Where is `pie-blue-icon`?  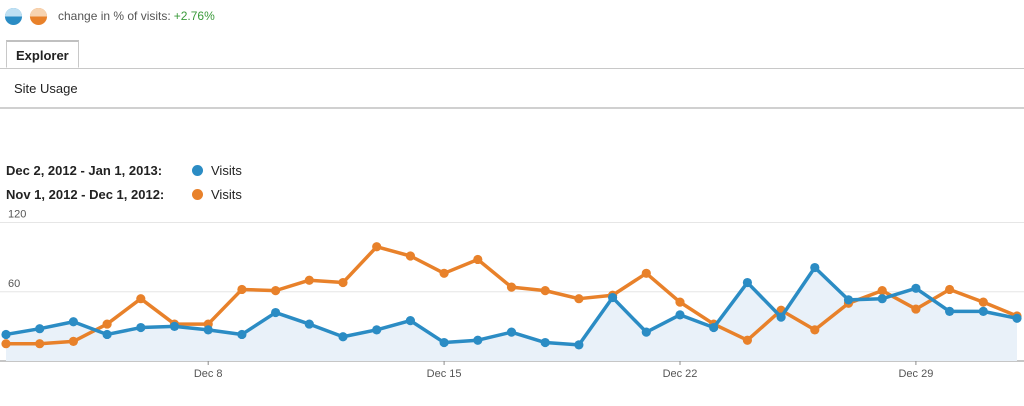
pie-blue-icon is located at coordinates (13, 16).